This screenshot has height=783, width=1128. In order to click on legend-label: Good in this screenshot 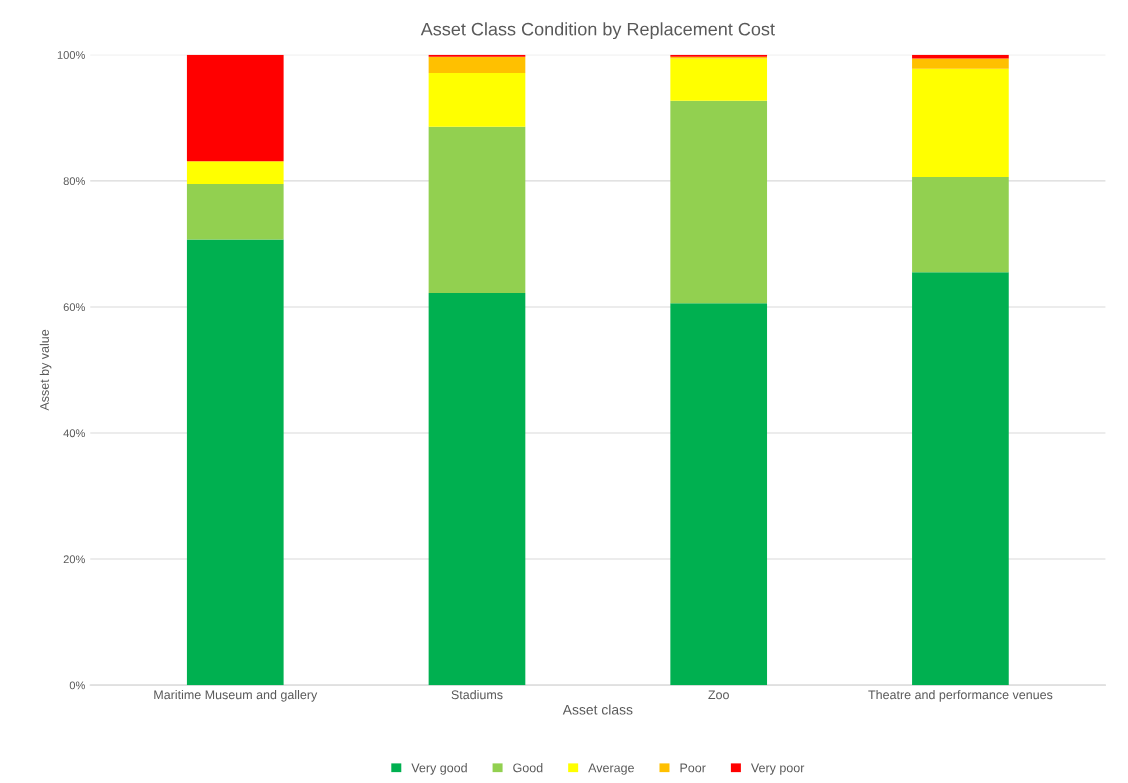, I will do `click(528, 768)`.